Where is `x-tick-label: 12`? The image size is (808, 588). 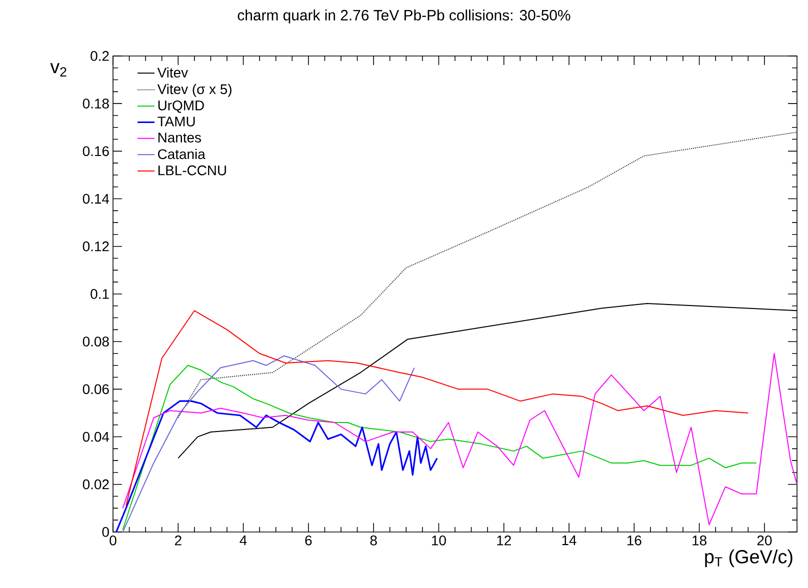
x-tick-label: 12 is located at coordinates (504, 540).